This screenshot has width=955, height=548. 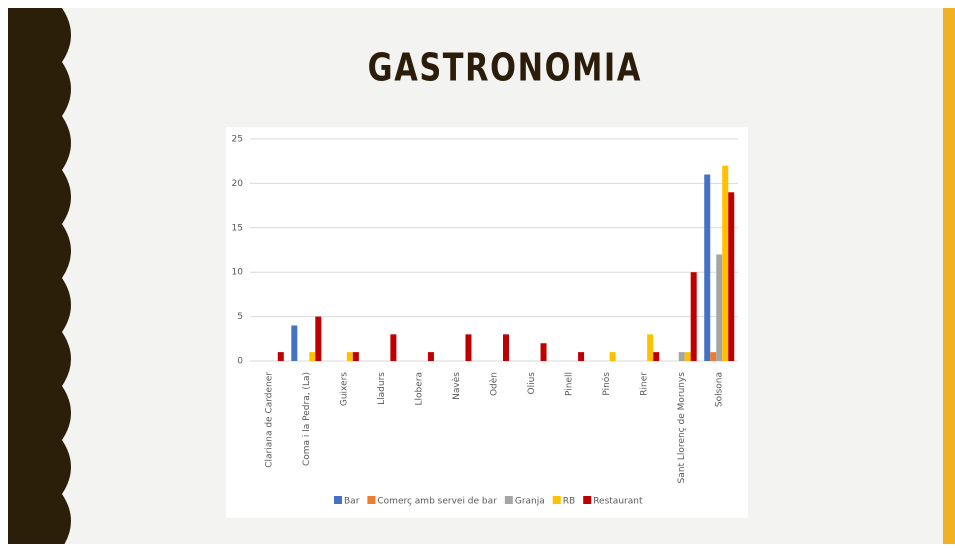 What do you see at coordinates (344, 389) in the screenshot?
I see `x-tick-label: Guixers` at bounding box center [344, 389].